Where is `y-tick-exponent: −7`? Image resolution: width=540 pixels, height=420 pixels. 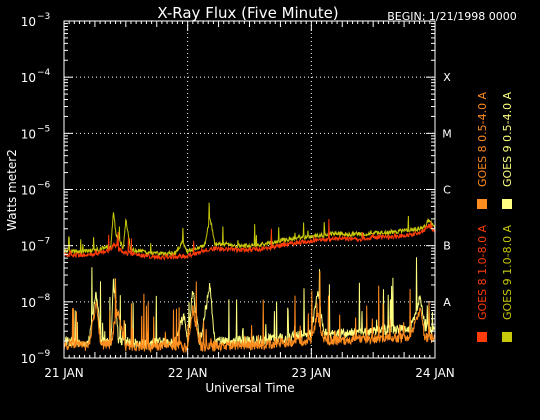
y-tick-exponent: −7 is located at coordinates (43, 242).